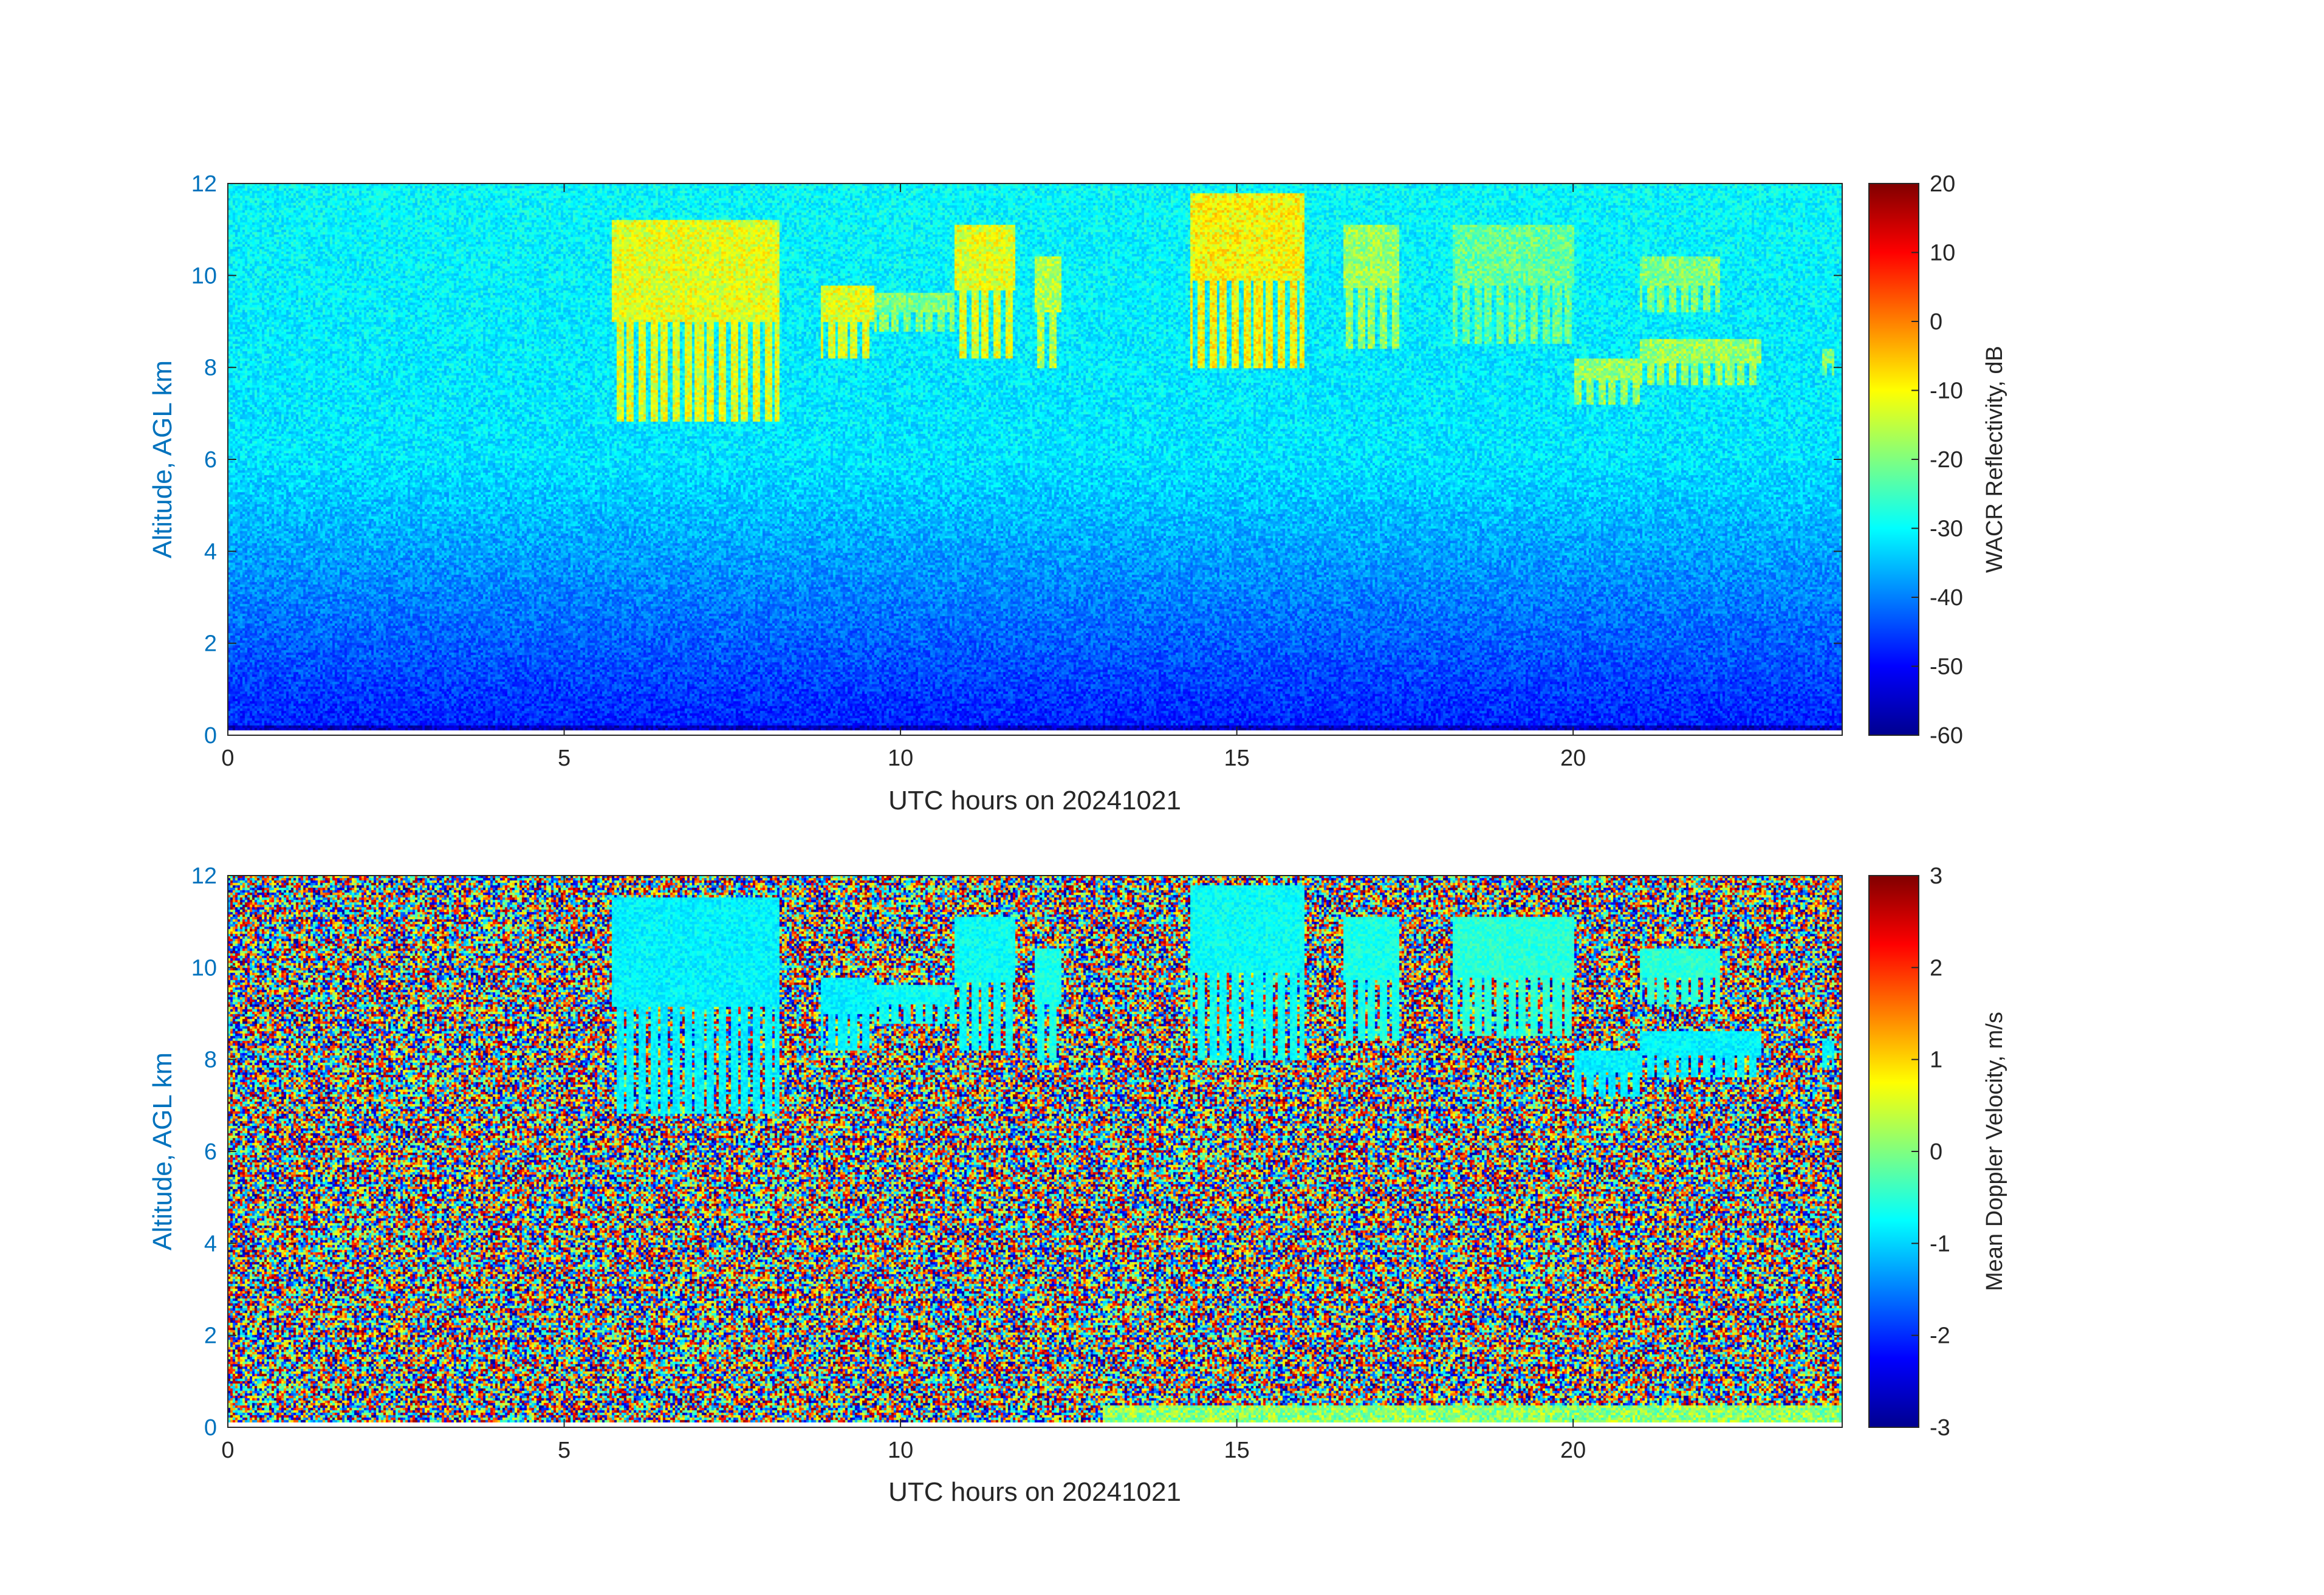 This screenshot has height=1595, width=2324. Describe the element at coordinates (1946, 598) in the screenshot. I see `colorbar-tick-label: -40` at that location.